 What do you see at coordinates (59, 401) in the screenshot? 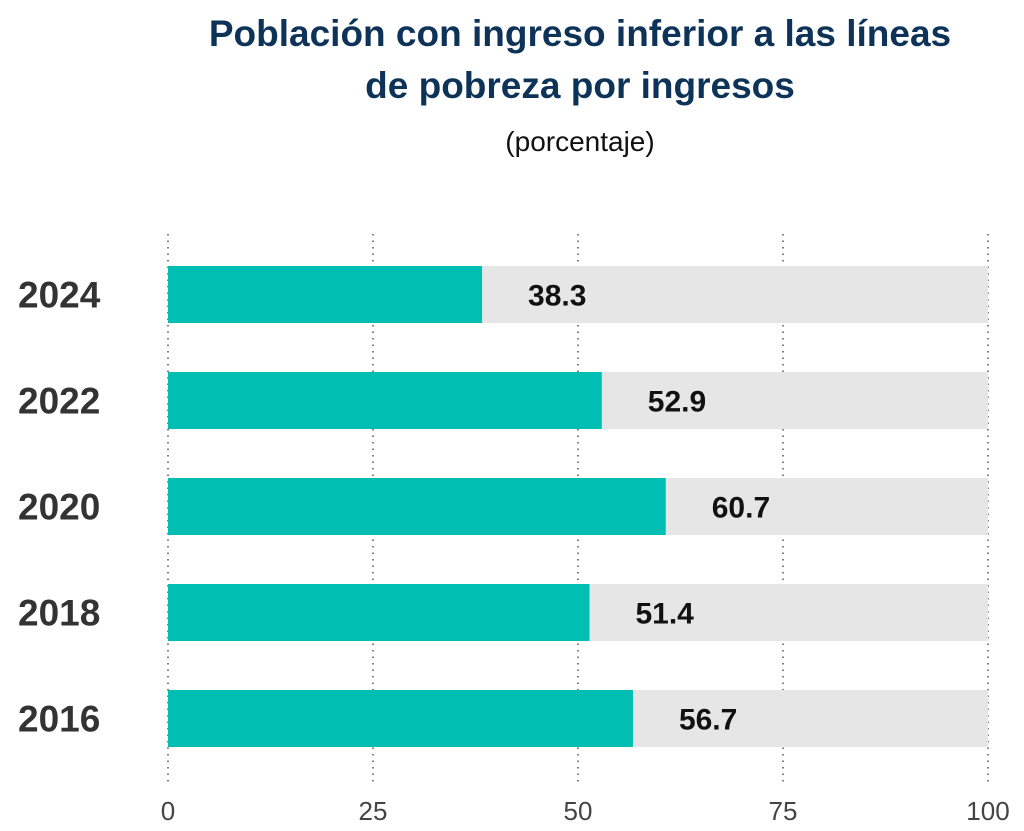
I see `category-label: 2022` at bounding box center [59, 401].